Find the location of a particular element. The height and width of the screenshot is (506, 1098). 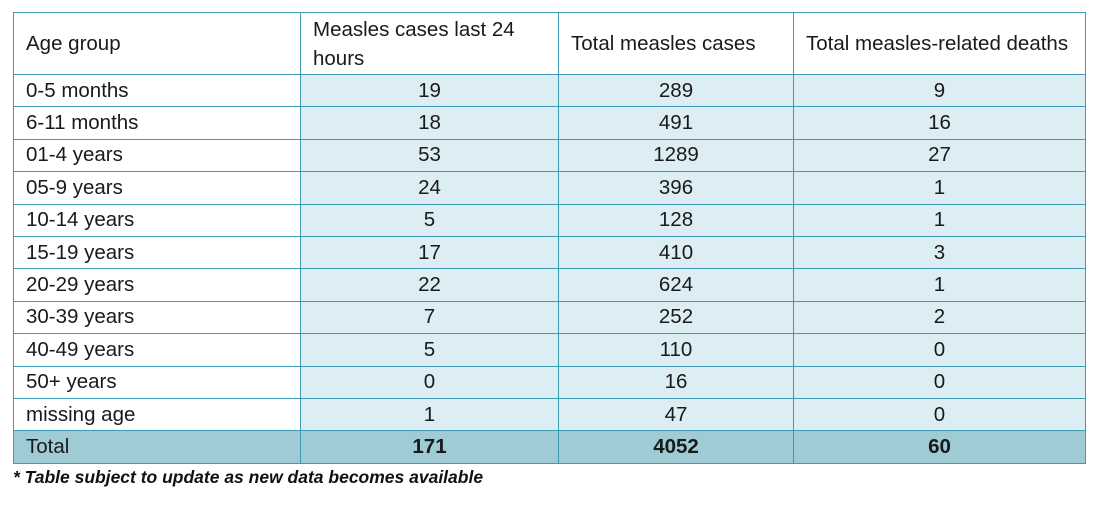

total-cases-cell: 1289 is located at coordinates (676, 155).